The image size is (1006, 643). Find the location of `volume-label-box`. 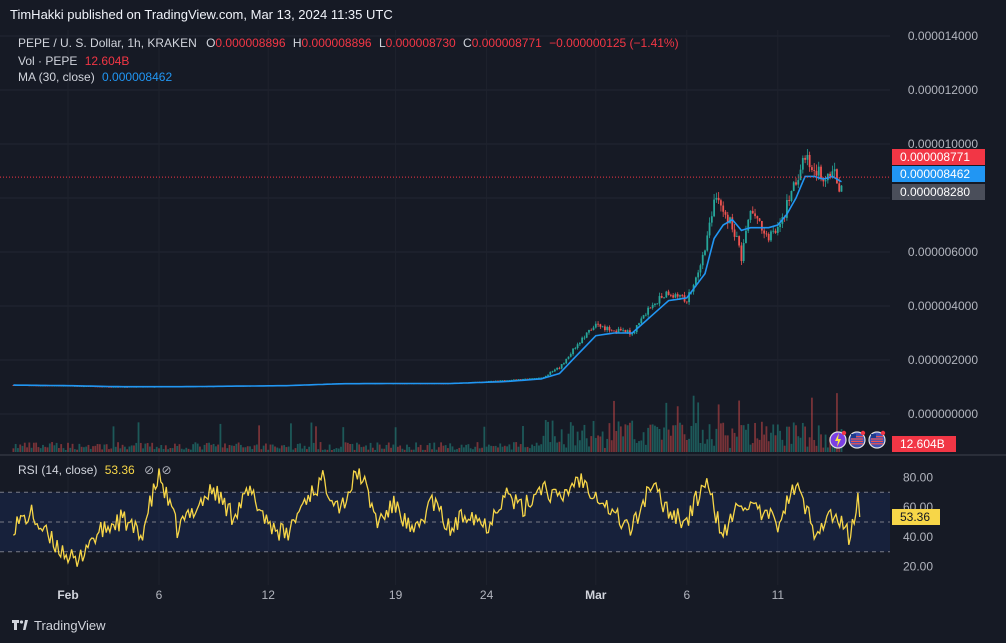

volume-label-box is located at coordinates (924, 444).